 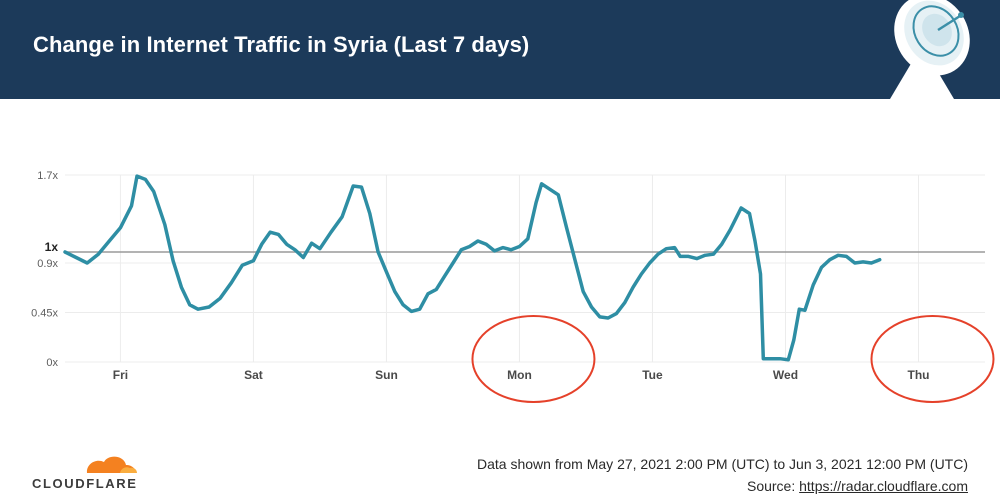 What do you see at coordinates (771, 486) in the screenshot?
I see `source-label: Source:` at bounding box center [771, 486].